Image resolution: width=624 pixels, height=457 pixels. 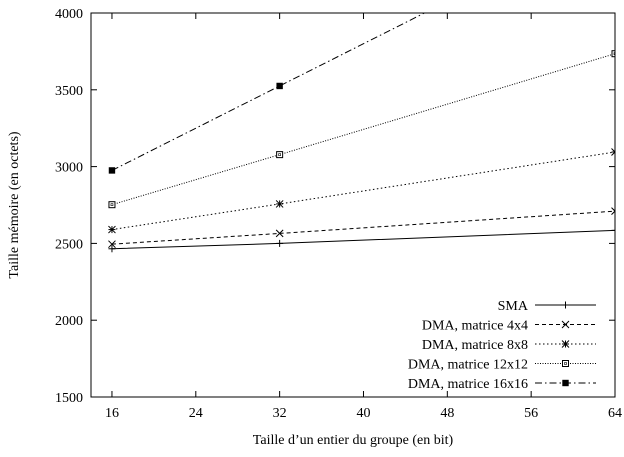 I want to click on legend-marker-dma-matrice-4x4, so click(x=565, y=324).